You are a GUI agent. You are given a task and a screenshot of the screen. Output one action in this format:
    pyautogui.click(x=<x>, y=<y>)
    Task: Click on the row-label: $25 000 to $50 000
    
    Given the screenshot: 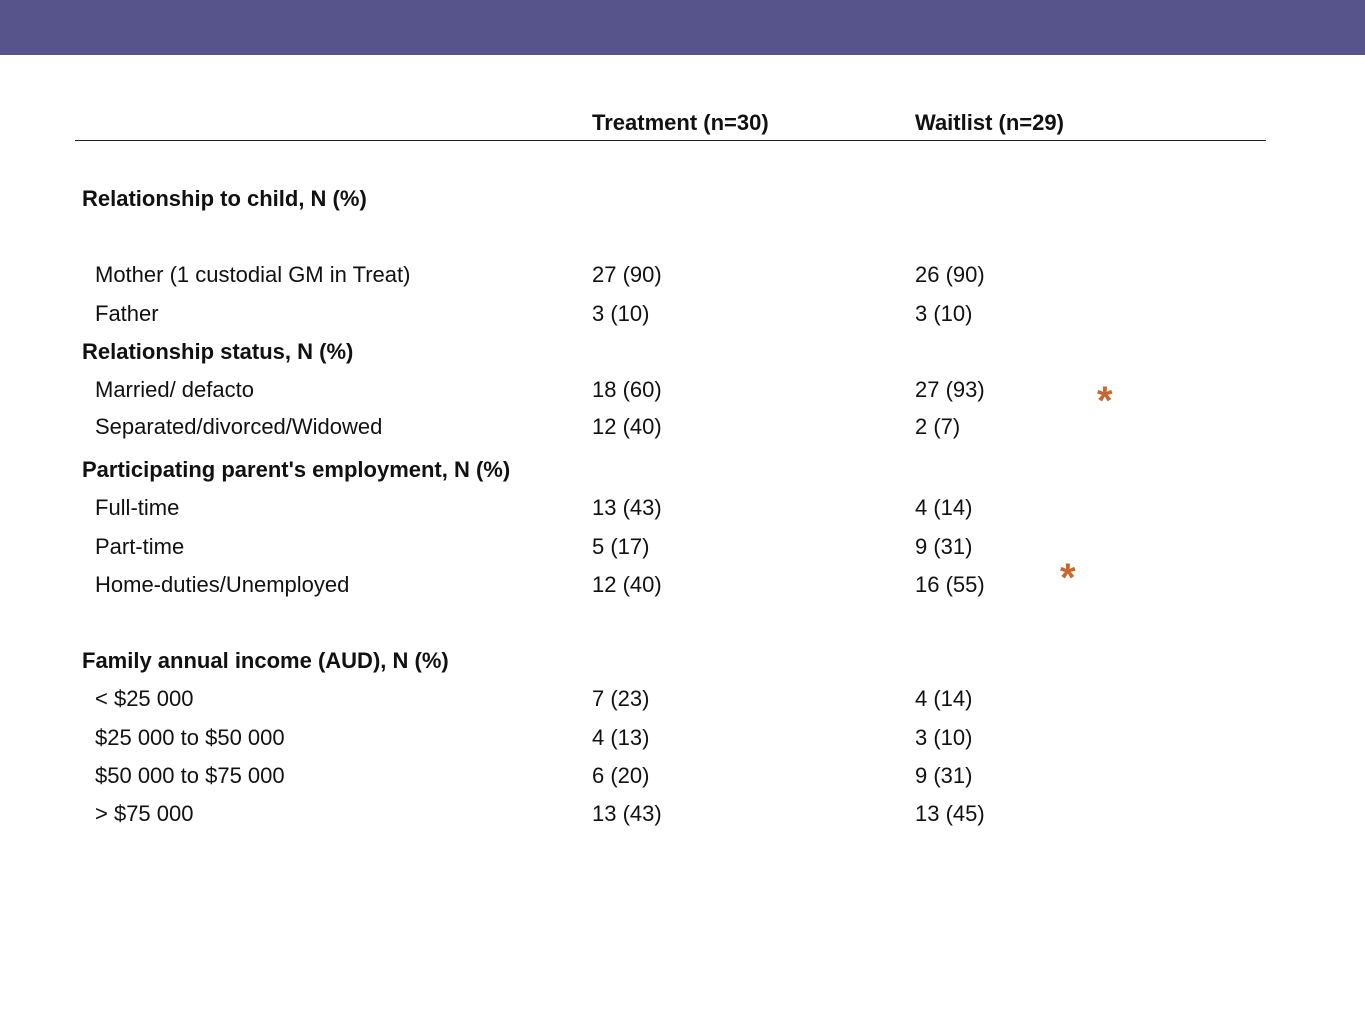 What is the action you would take?
    pyautogui.click(x=190, y=737)
    